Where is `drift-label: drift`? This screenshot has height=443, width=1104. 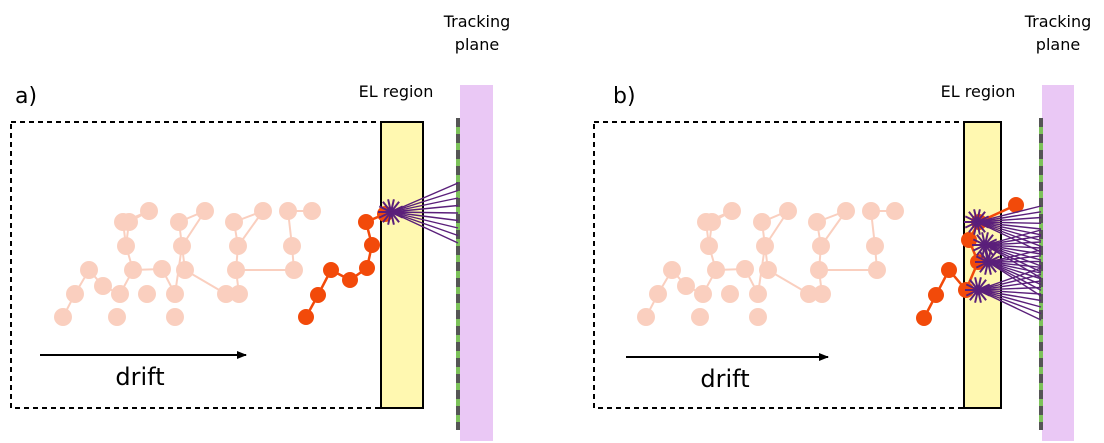 drift-label: drift is located at coordinates (139, 377).